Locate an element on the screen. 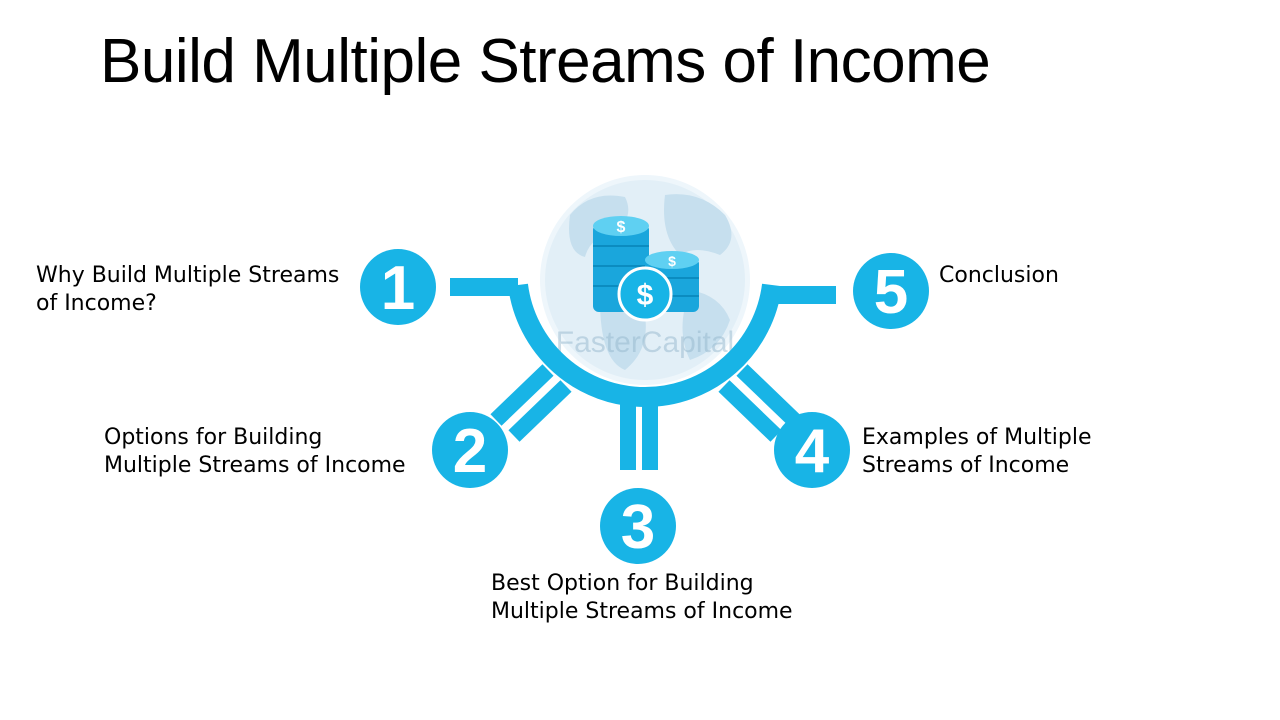 The image size is (1280, 720). svg-text: 1 is located at coordinates (398, 288).